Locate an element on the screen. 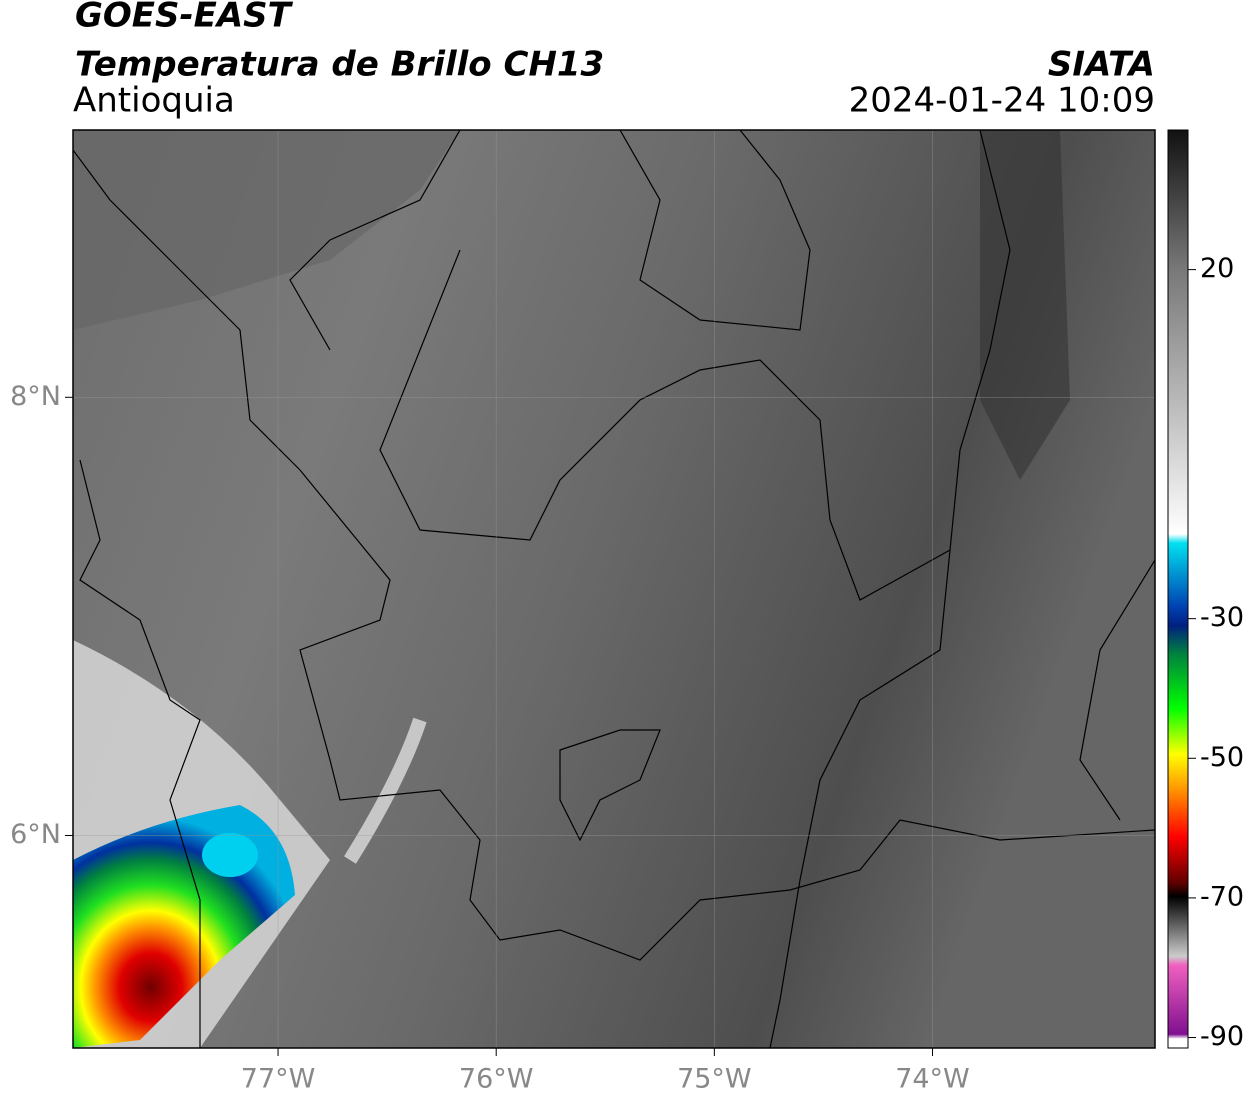  title: GOES-EAST is located at coordinates (184, 18).